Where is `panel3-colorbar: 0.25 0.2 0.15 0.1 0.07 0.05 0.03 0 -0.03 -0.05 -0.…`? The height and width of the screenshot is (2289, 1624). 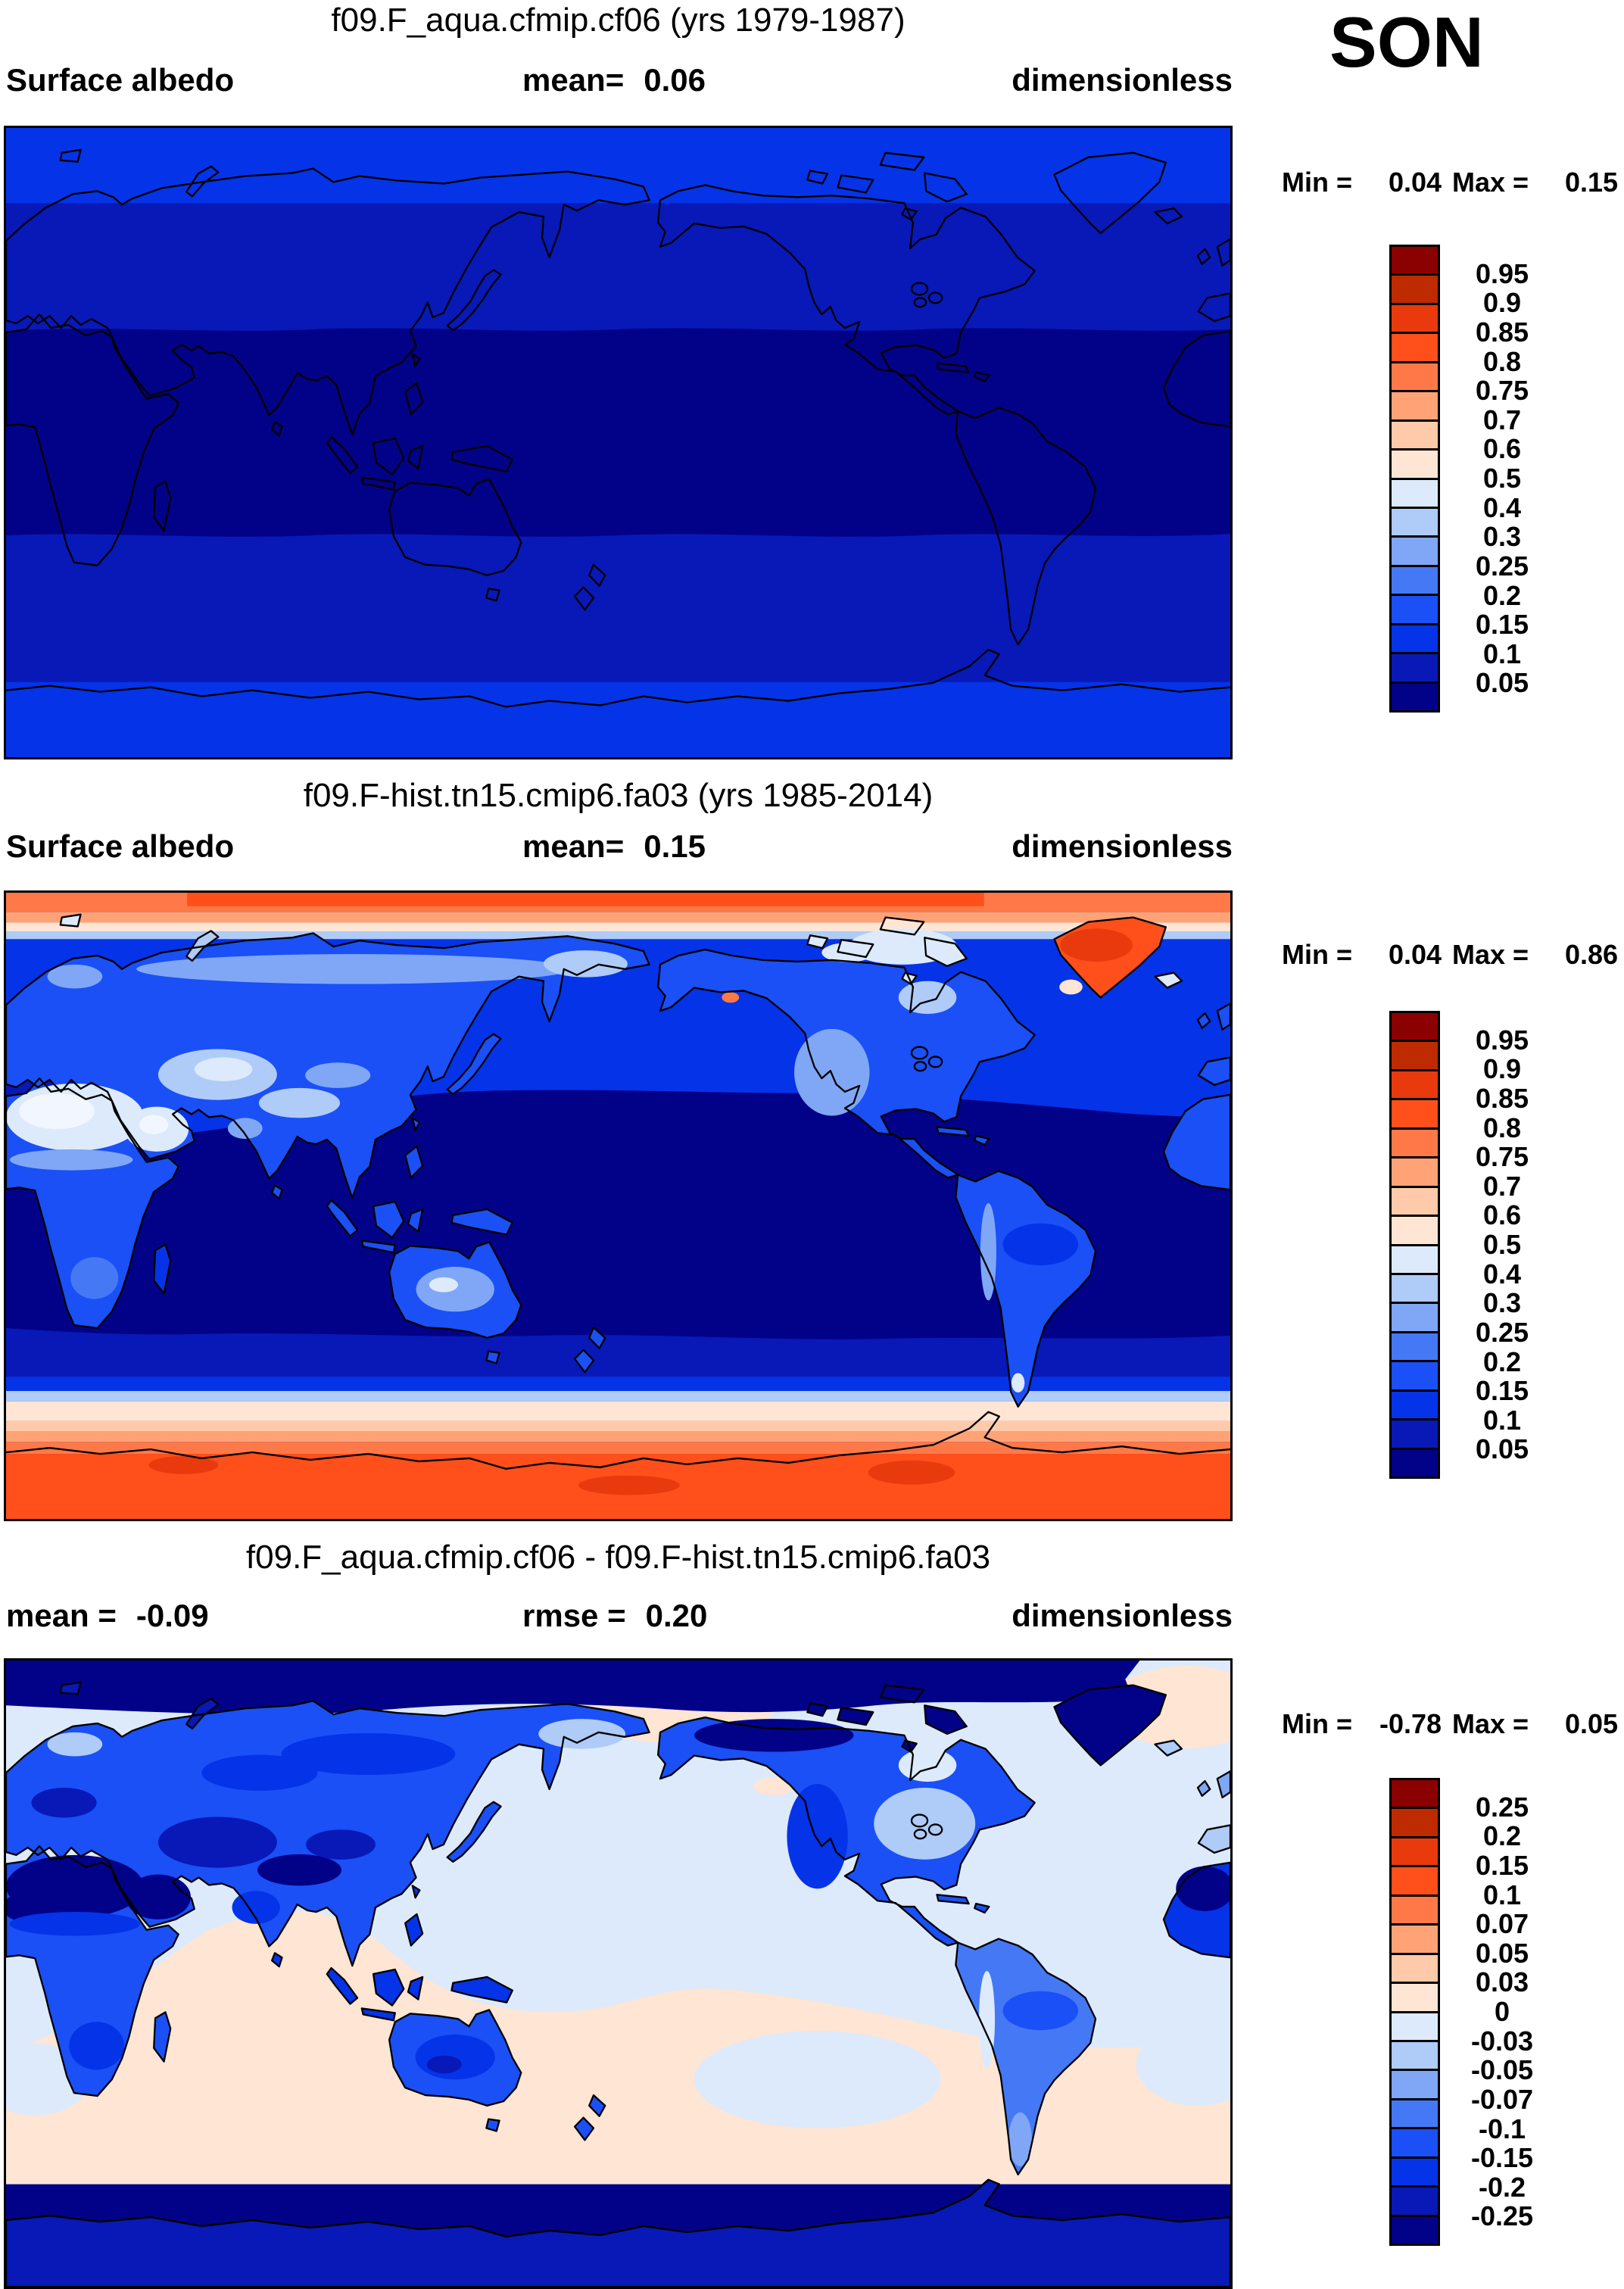
panel3-colorbar: 0.25 0.2 0.15 0.1 0.07 0.05 0.03 0 -0.03 -0.05 -0.… is located at coordinates (1476, 2012).